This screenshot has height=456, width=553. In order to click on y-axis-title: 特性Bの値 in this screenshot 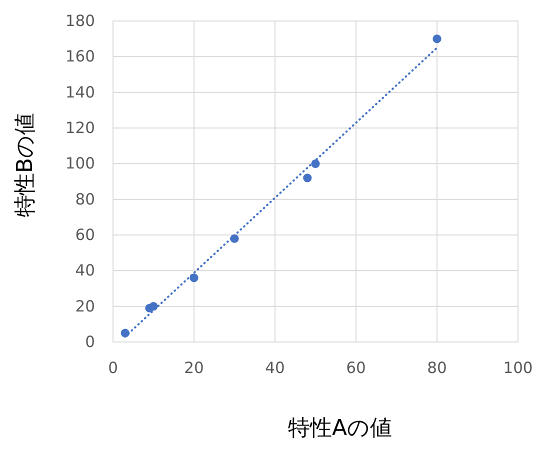, I will do `click(25, 165)`.